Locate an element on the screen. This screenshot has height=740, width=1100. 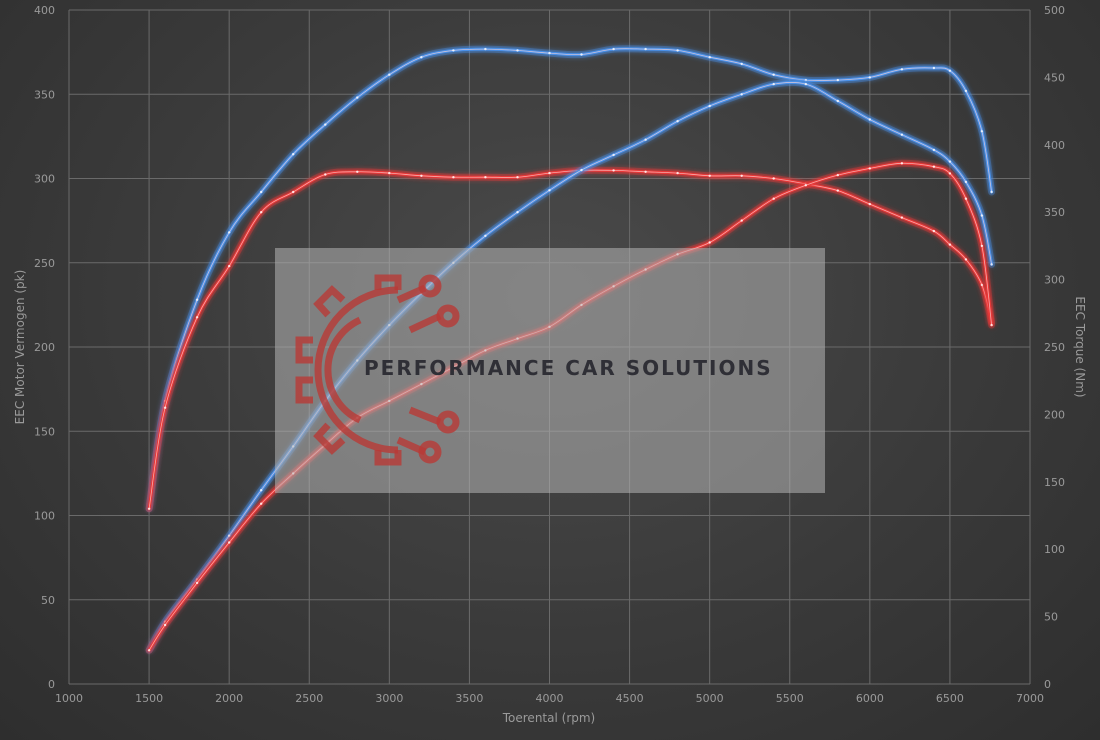
x-tick-label: 4000 is located at coordinates (550, 698).